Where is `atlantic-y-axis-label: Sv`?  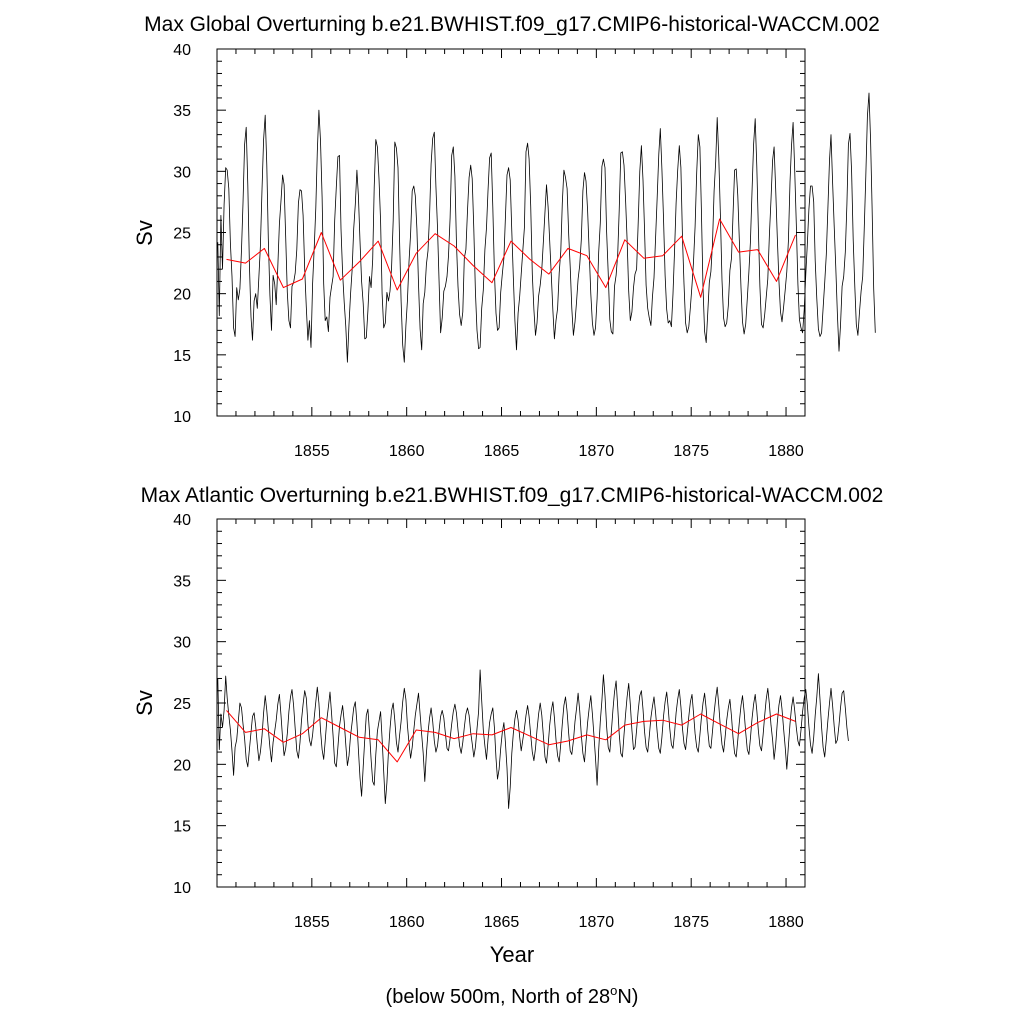 atlantic-y-axis-label: Sv is located at coordinates (144, 703).